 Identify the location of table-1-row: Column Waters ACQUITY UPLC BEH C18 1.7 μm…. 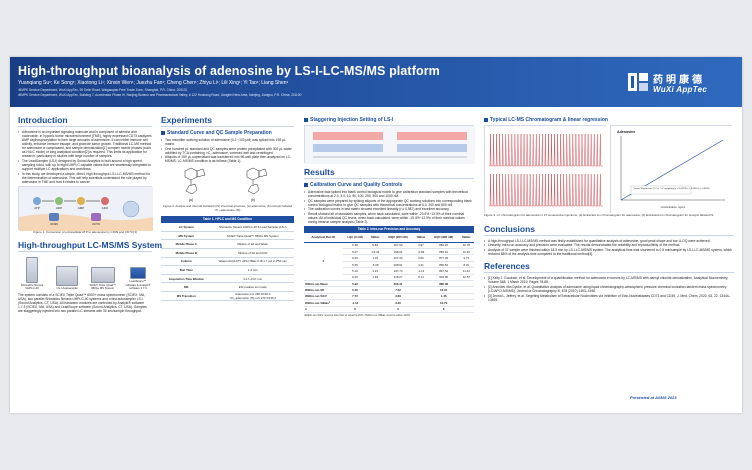
(227, 262).